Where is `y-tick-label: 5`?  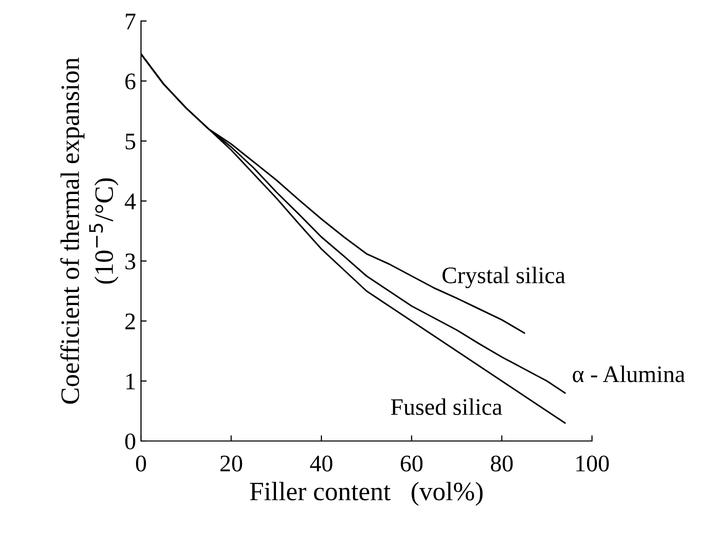
y-tick-label: 5 is located at coordinates (131, 142).